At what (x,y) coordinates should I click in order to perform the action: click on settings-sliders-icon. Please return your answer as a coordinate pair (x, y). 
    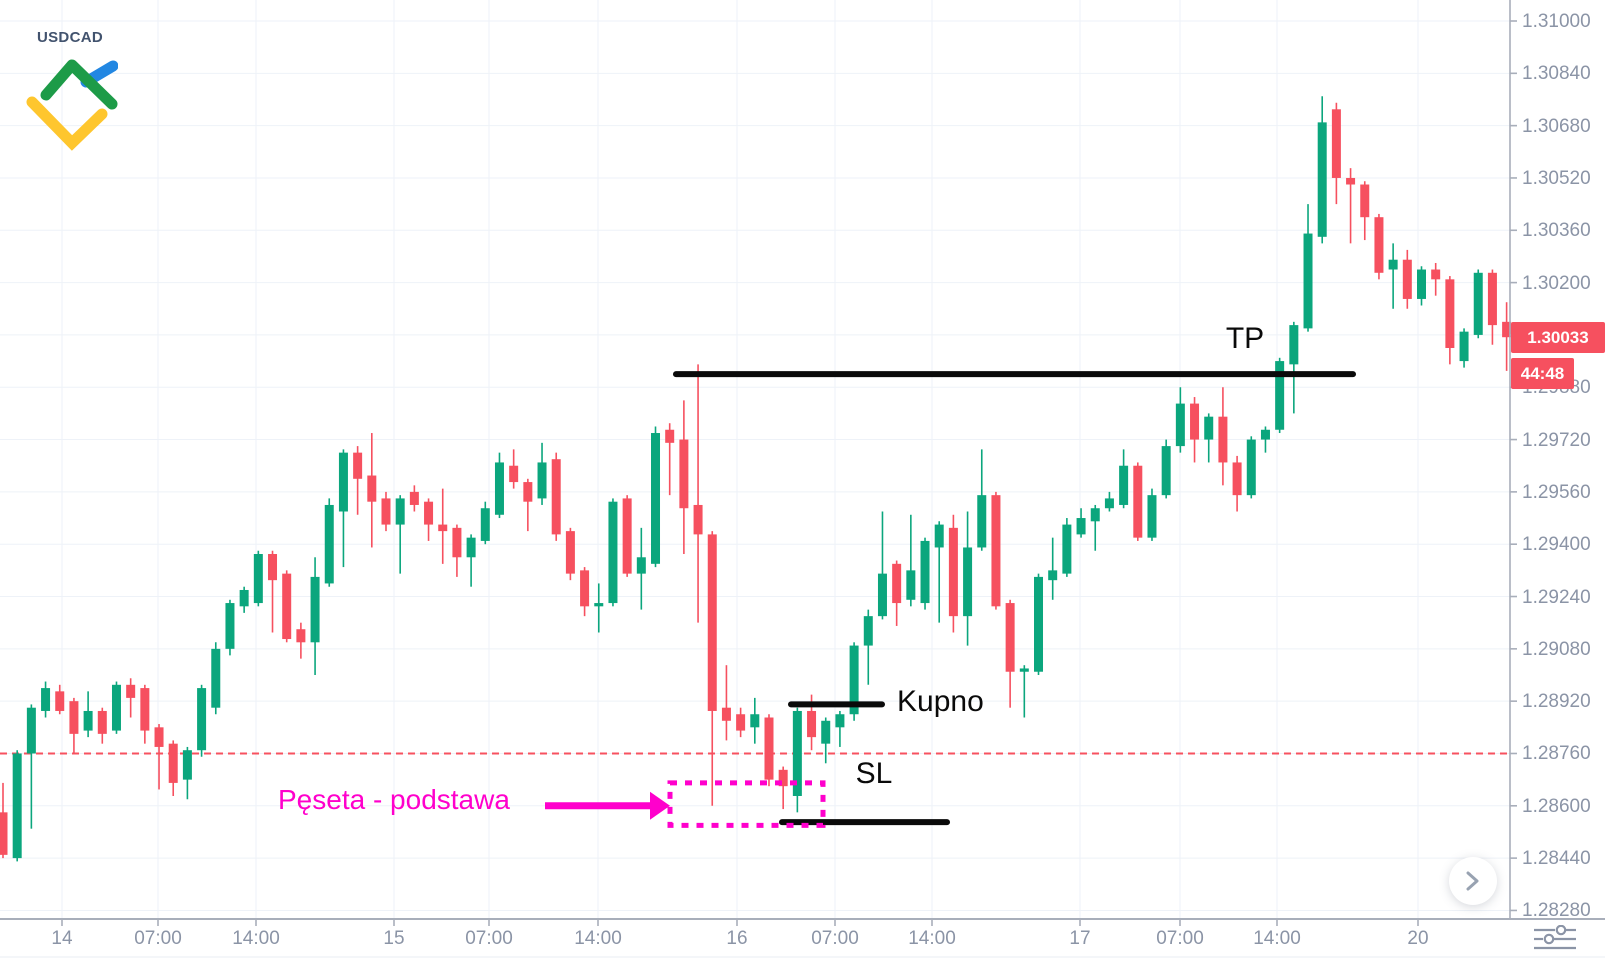
    Looking at the image, I should click on (1555, 940).